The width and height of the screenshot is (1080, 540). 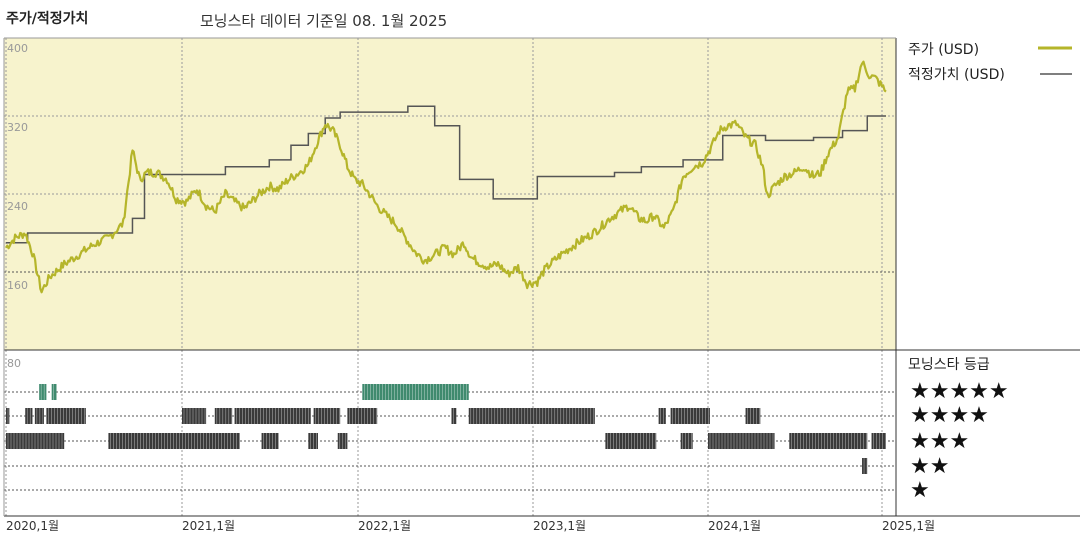 What do you see at coordinates (208, 526) in the screenshot?
I see `x-tick-label: 2021,1월` at bounding box center [208, 526].